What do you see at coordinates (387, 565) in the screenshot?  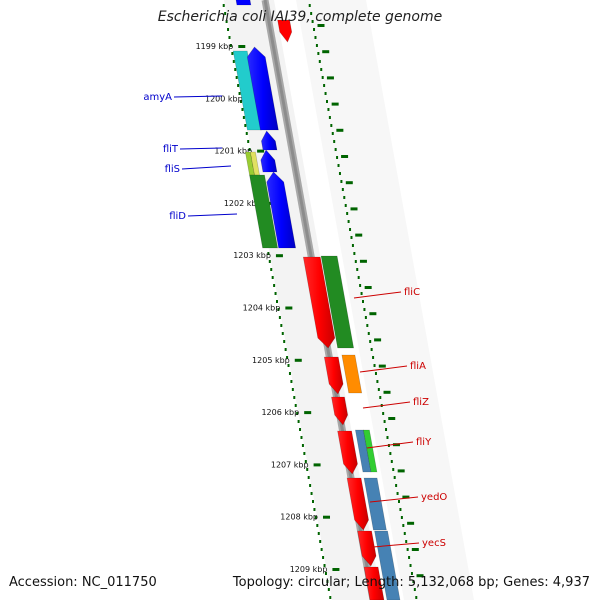 I see `cog-bar-yecS` at bounding box center [387, 565].